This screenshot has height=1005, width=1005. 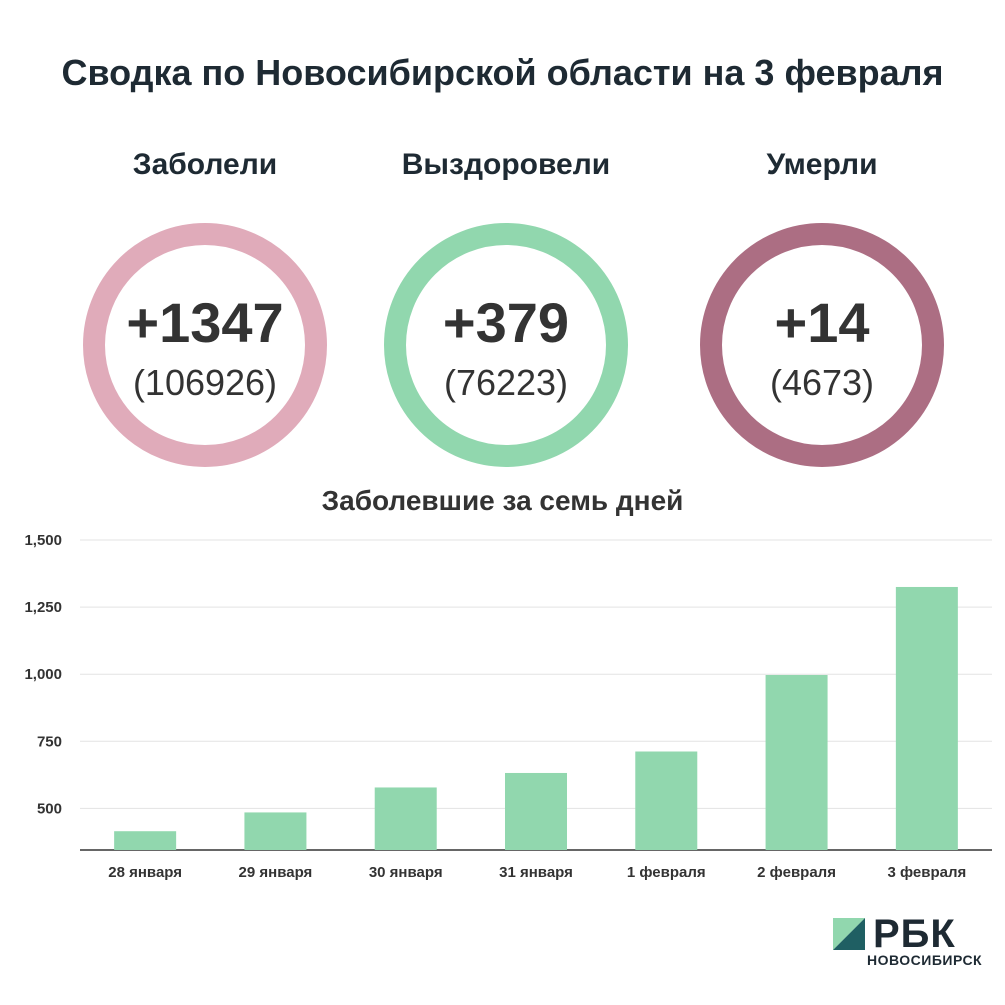 What do you see at coordinates (506, 164) in the screenshot?
I see `stat-recovered-label: Выздоровели` at bounding box center [506, 164].